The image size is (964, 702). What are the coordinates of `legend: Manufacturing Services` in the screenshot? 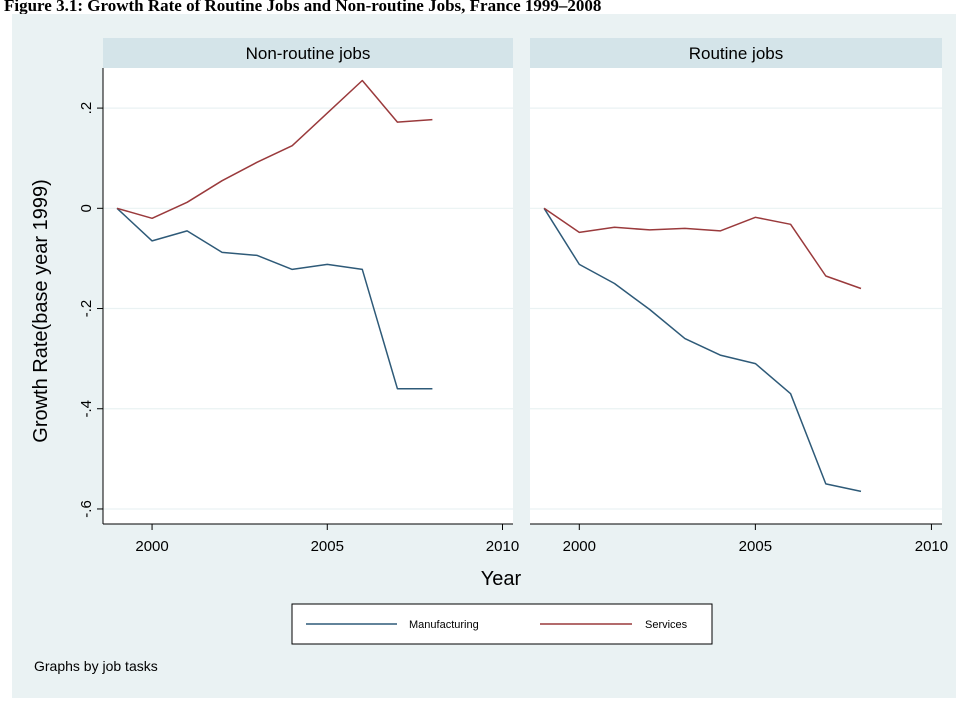 It's located at (502, 624).